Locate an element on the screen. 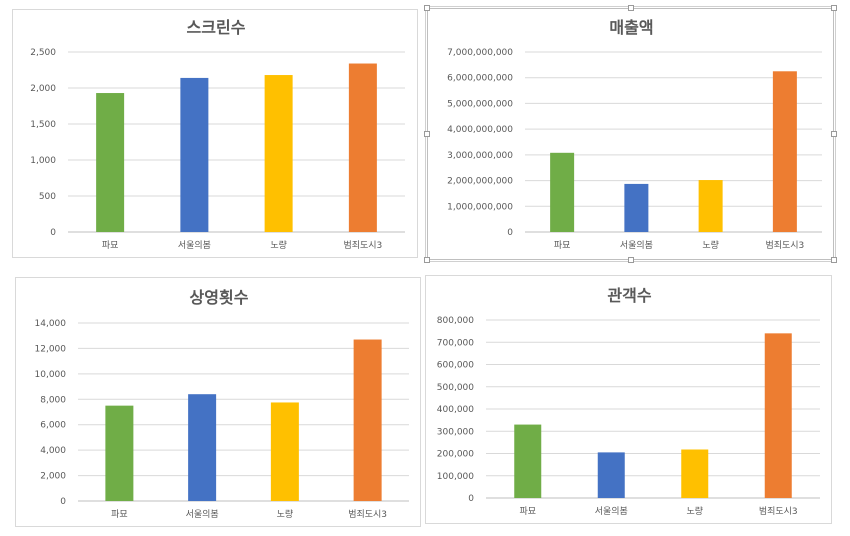 The height and width of the screenshot is (536, 850). y-tick-label: 8,000 is located at coordinates (53, 400).